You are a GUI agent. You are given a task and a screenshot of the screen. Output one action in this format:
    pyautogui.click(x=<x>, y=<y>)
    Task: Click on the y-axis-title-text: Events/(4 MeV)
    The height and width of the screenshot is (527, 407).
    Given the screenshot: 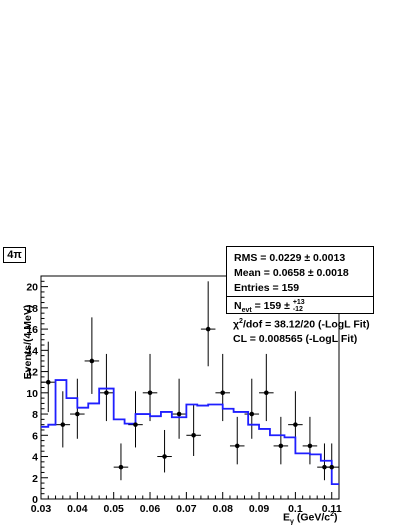 What is the action you would take?
    pyautogui.click(x=28, y=342)
    